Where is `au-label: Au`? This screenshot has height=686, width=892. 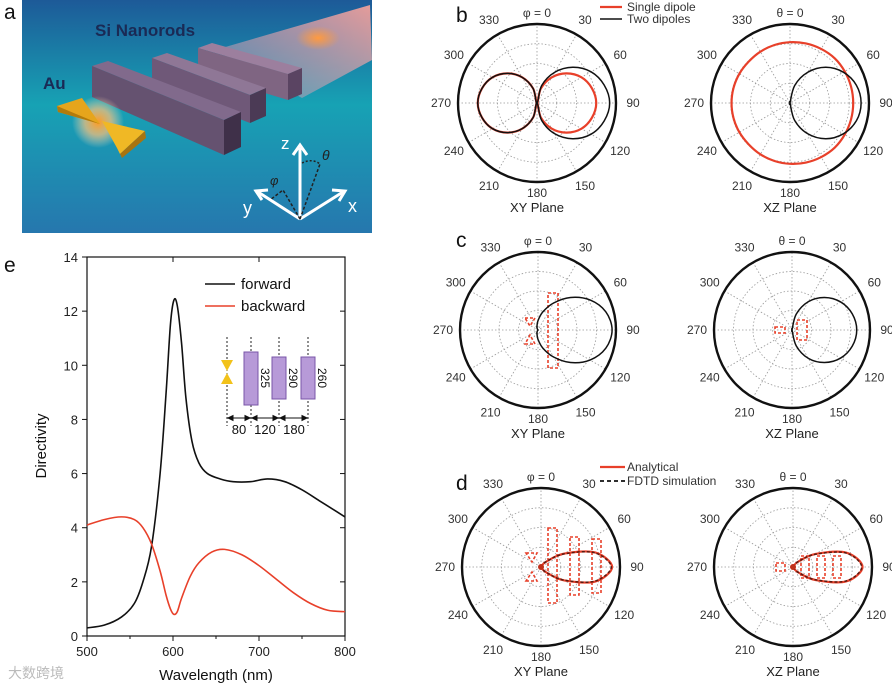
au-label: Au is located at coordinates (54, 83).